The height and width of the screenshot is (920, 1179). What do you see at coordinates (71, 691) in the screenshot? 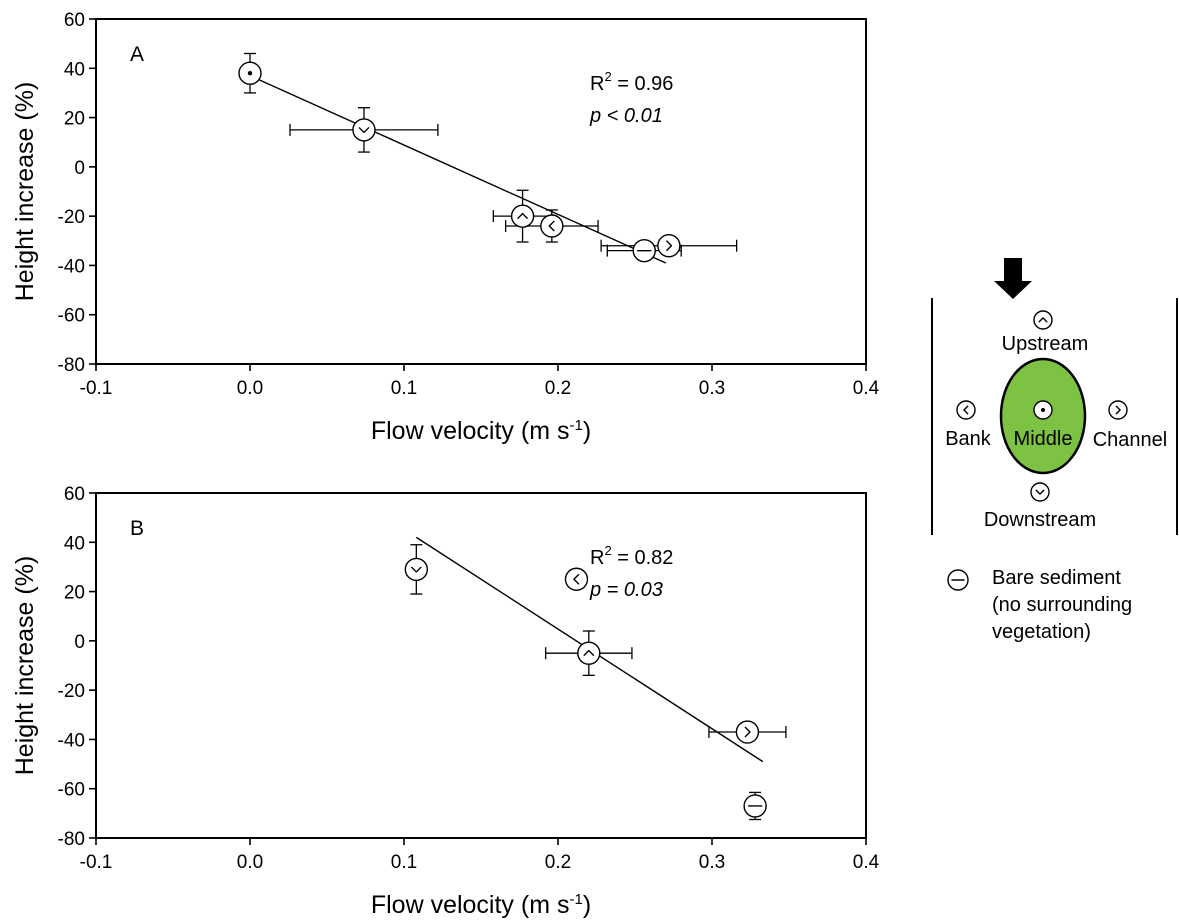
I see `y-tick-label-b: -20` at bounding box center [71, 691].